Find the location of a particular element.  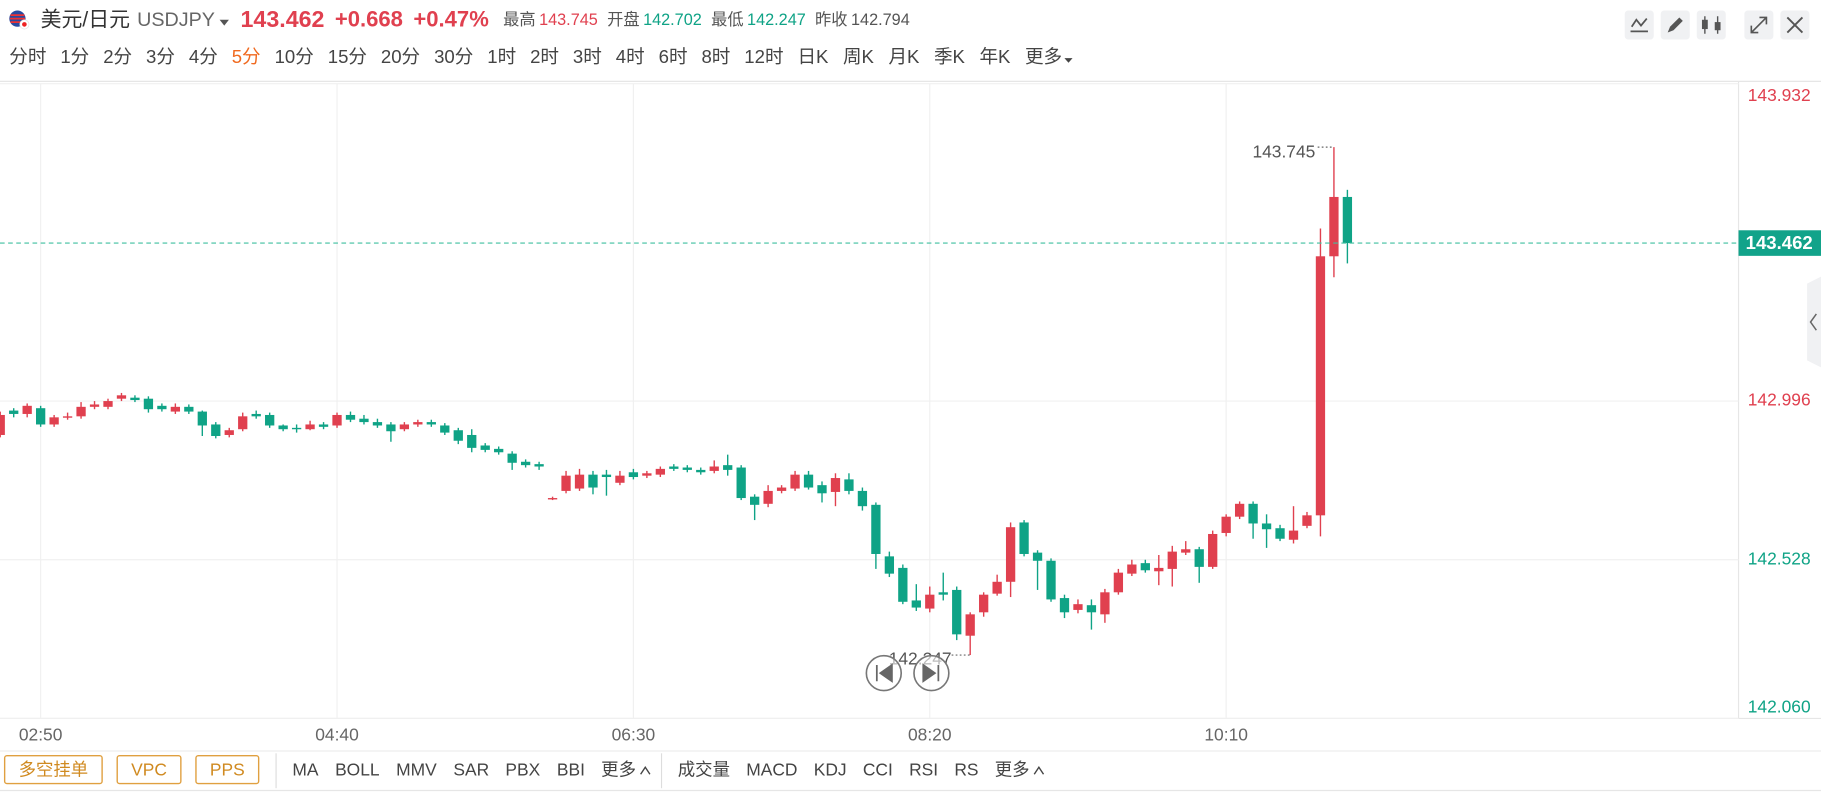

timeframe-tab: 4分 is located at coordinates (203, 56).